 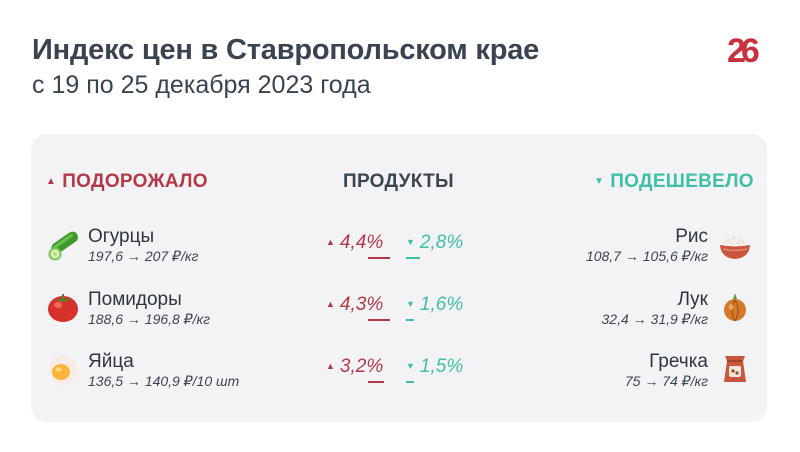 I want to click on change-up-1: ▲ 4,4%, so click(x=354, y=243).